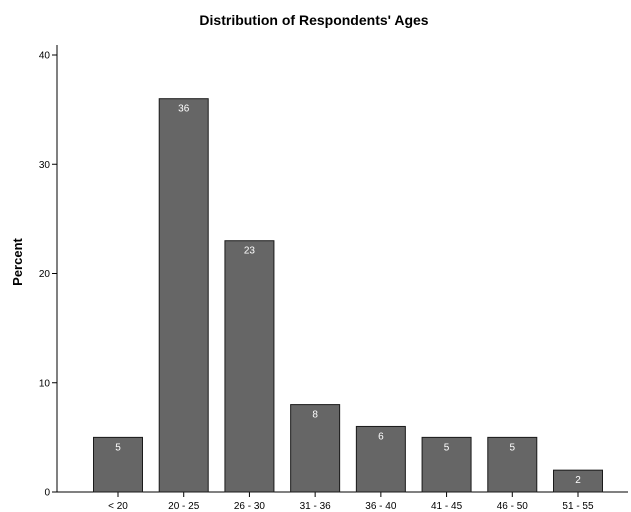 The width and height of the screenshot is (631, 512). I want to click on y-axis-label: Percent, so click(17, 261).